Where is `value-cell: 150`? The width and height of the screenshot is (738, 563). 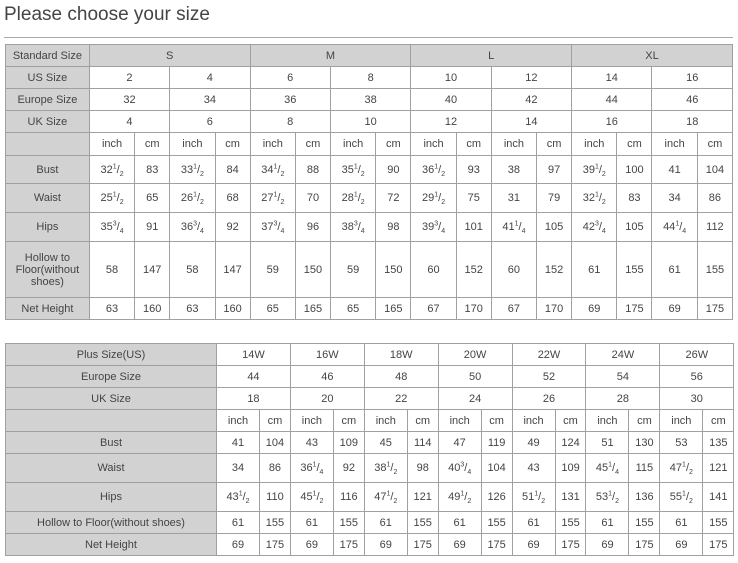 value-cell: 150 is located at coordinates (313, 269).